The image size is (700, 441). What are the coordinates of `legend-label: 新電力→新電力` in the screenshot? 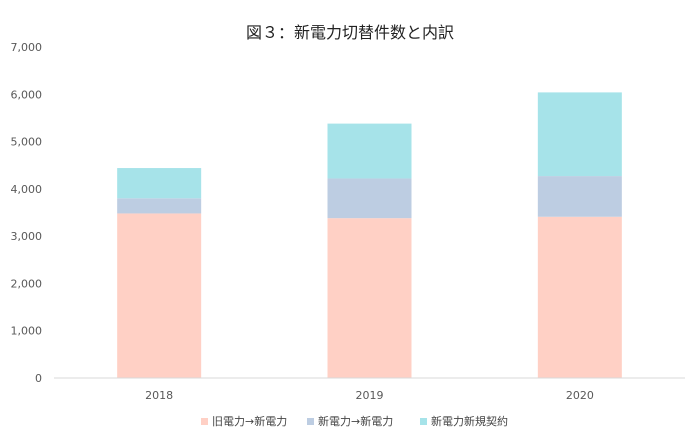 It's located at (355, 421).